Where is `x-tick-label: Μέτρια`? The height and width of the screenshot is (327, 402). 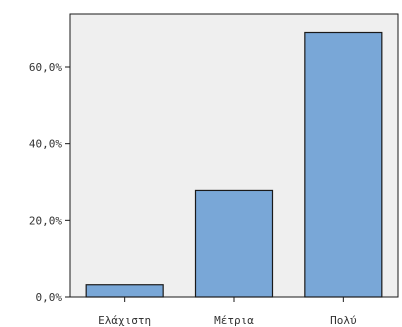 x-tick-label: Μέτρια is located at coordinates (234, 320).